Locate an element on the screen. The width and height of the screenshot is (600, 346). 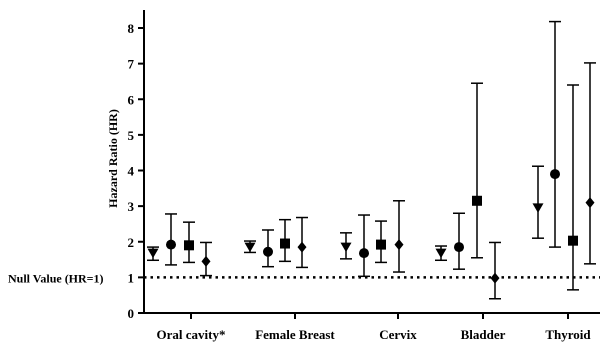
x-category-label: Oral cavity* is located at coordinates (191, 334).